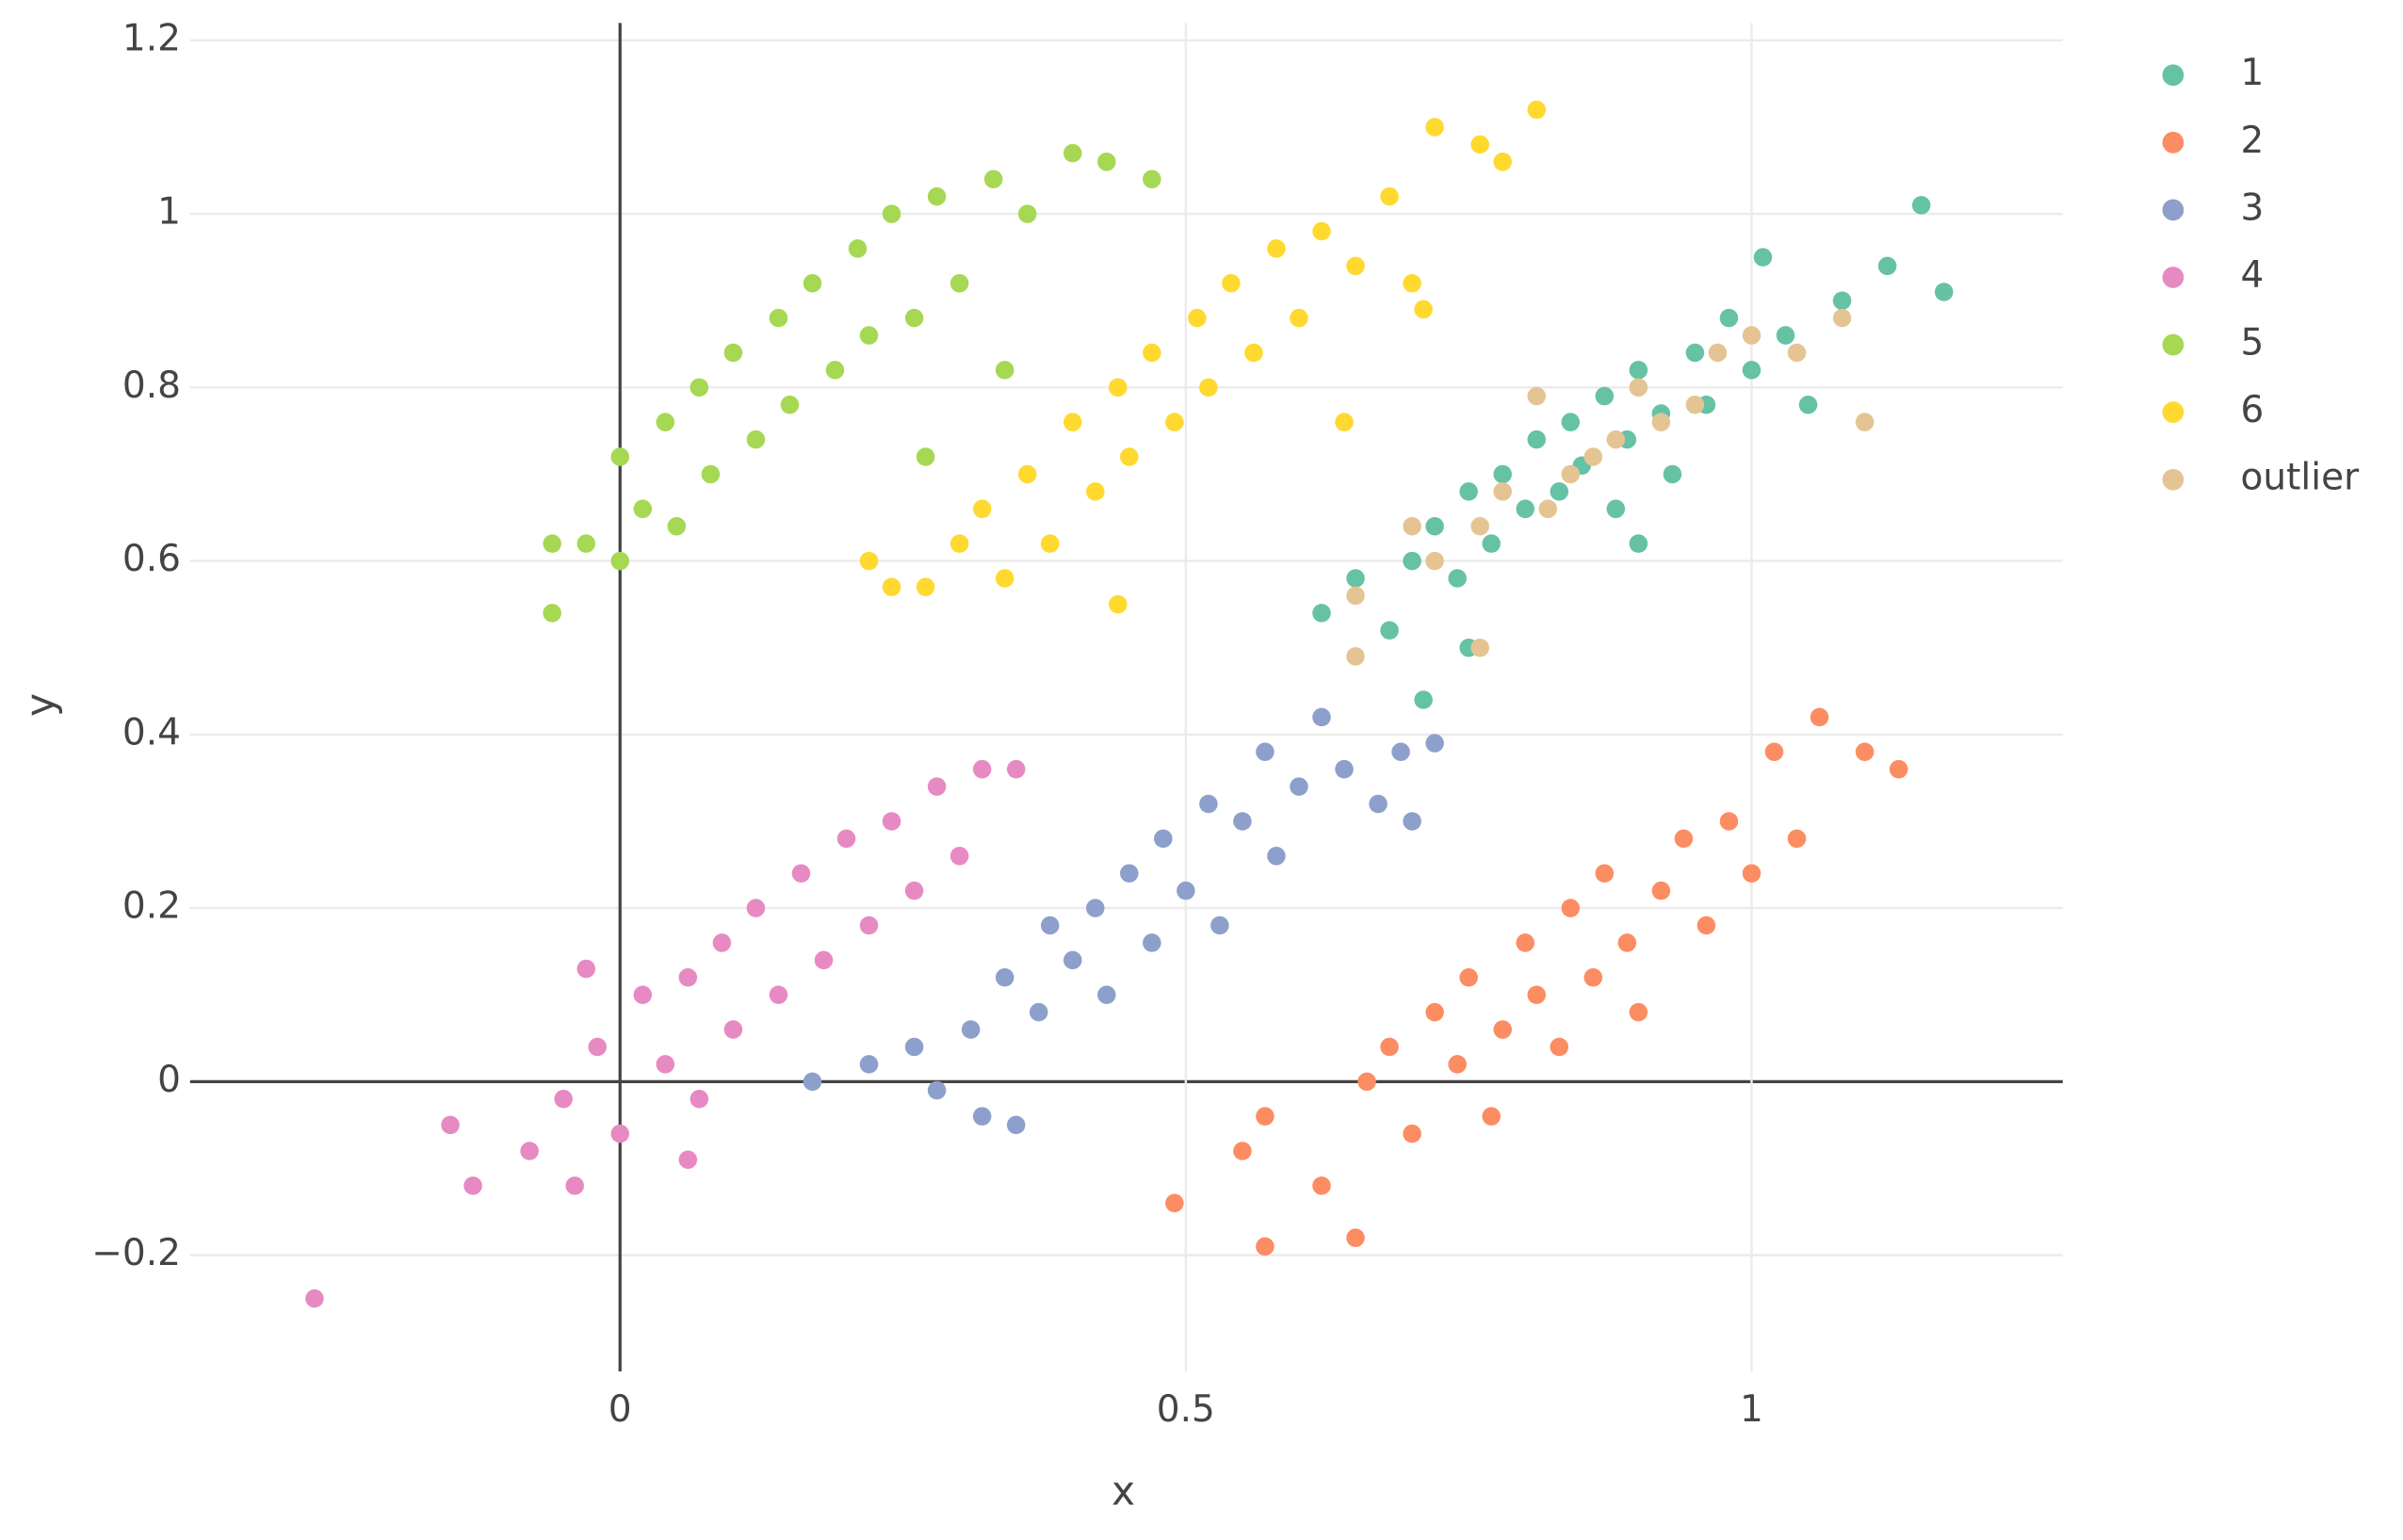  Describe the element at coordinates (1124, 1492) in the screenshot. I see `x-axis-title: x` at that location.